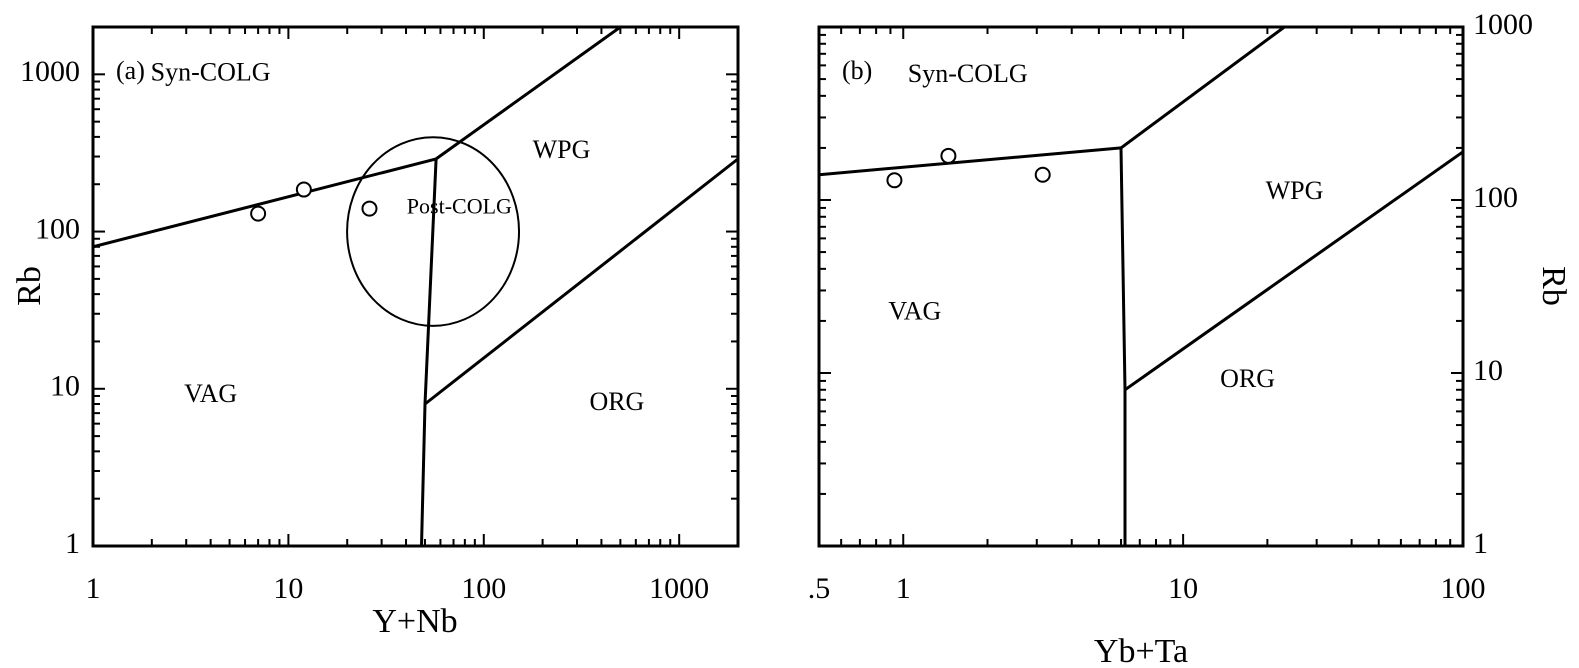 The image size is (1579, 668). Describe the element at coordinates (483, 588) in the screenshot. I see `panel-a-x-tick-label: 100` at that location.